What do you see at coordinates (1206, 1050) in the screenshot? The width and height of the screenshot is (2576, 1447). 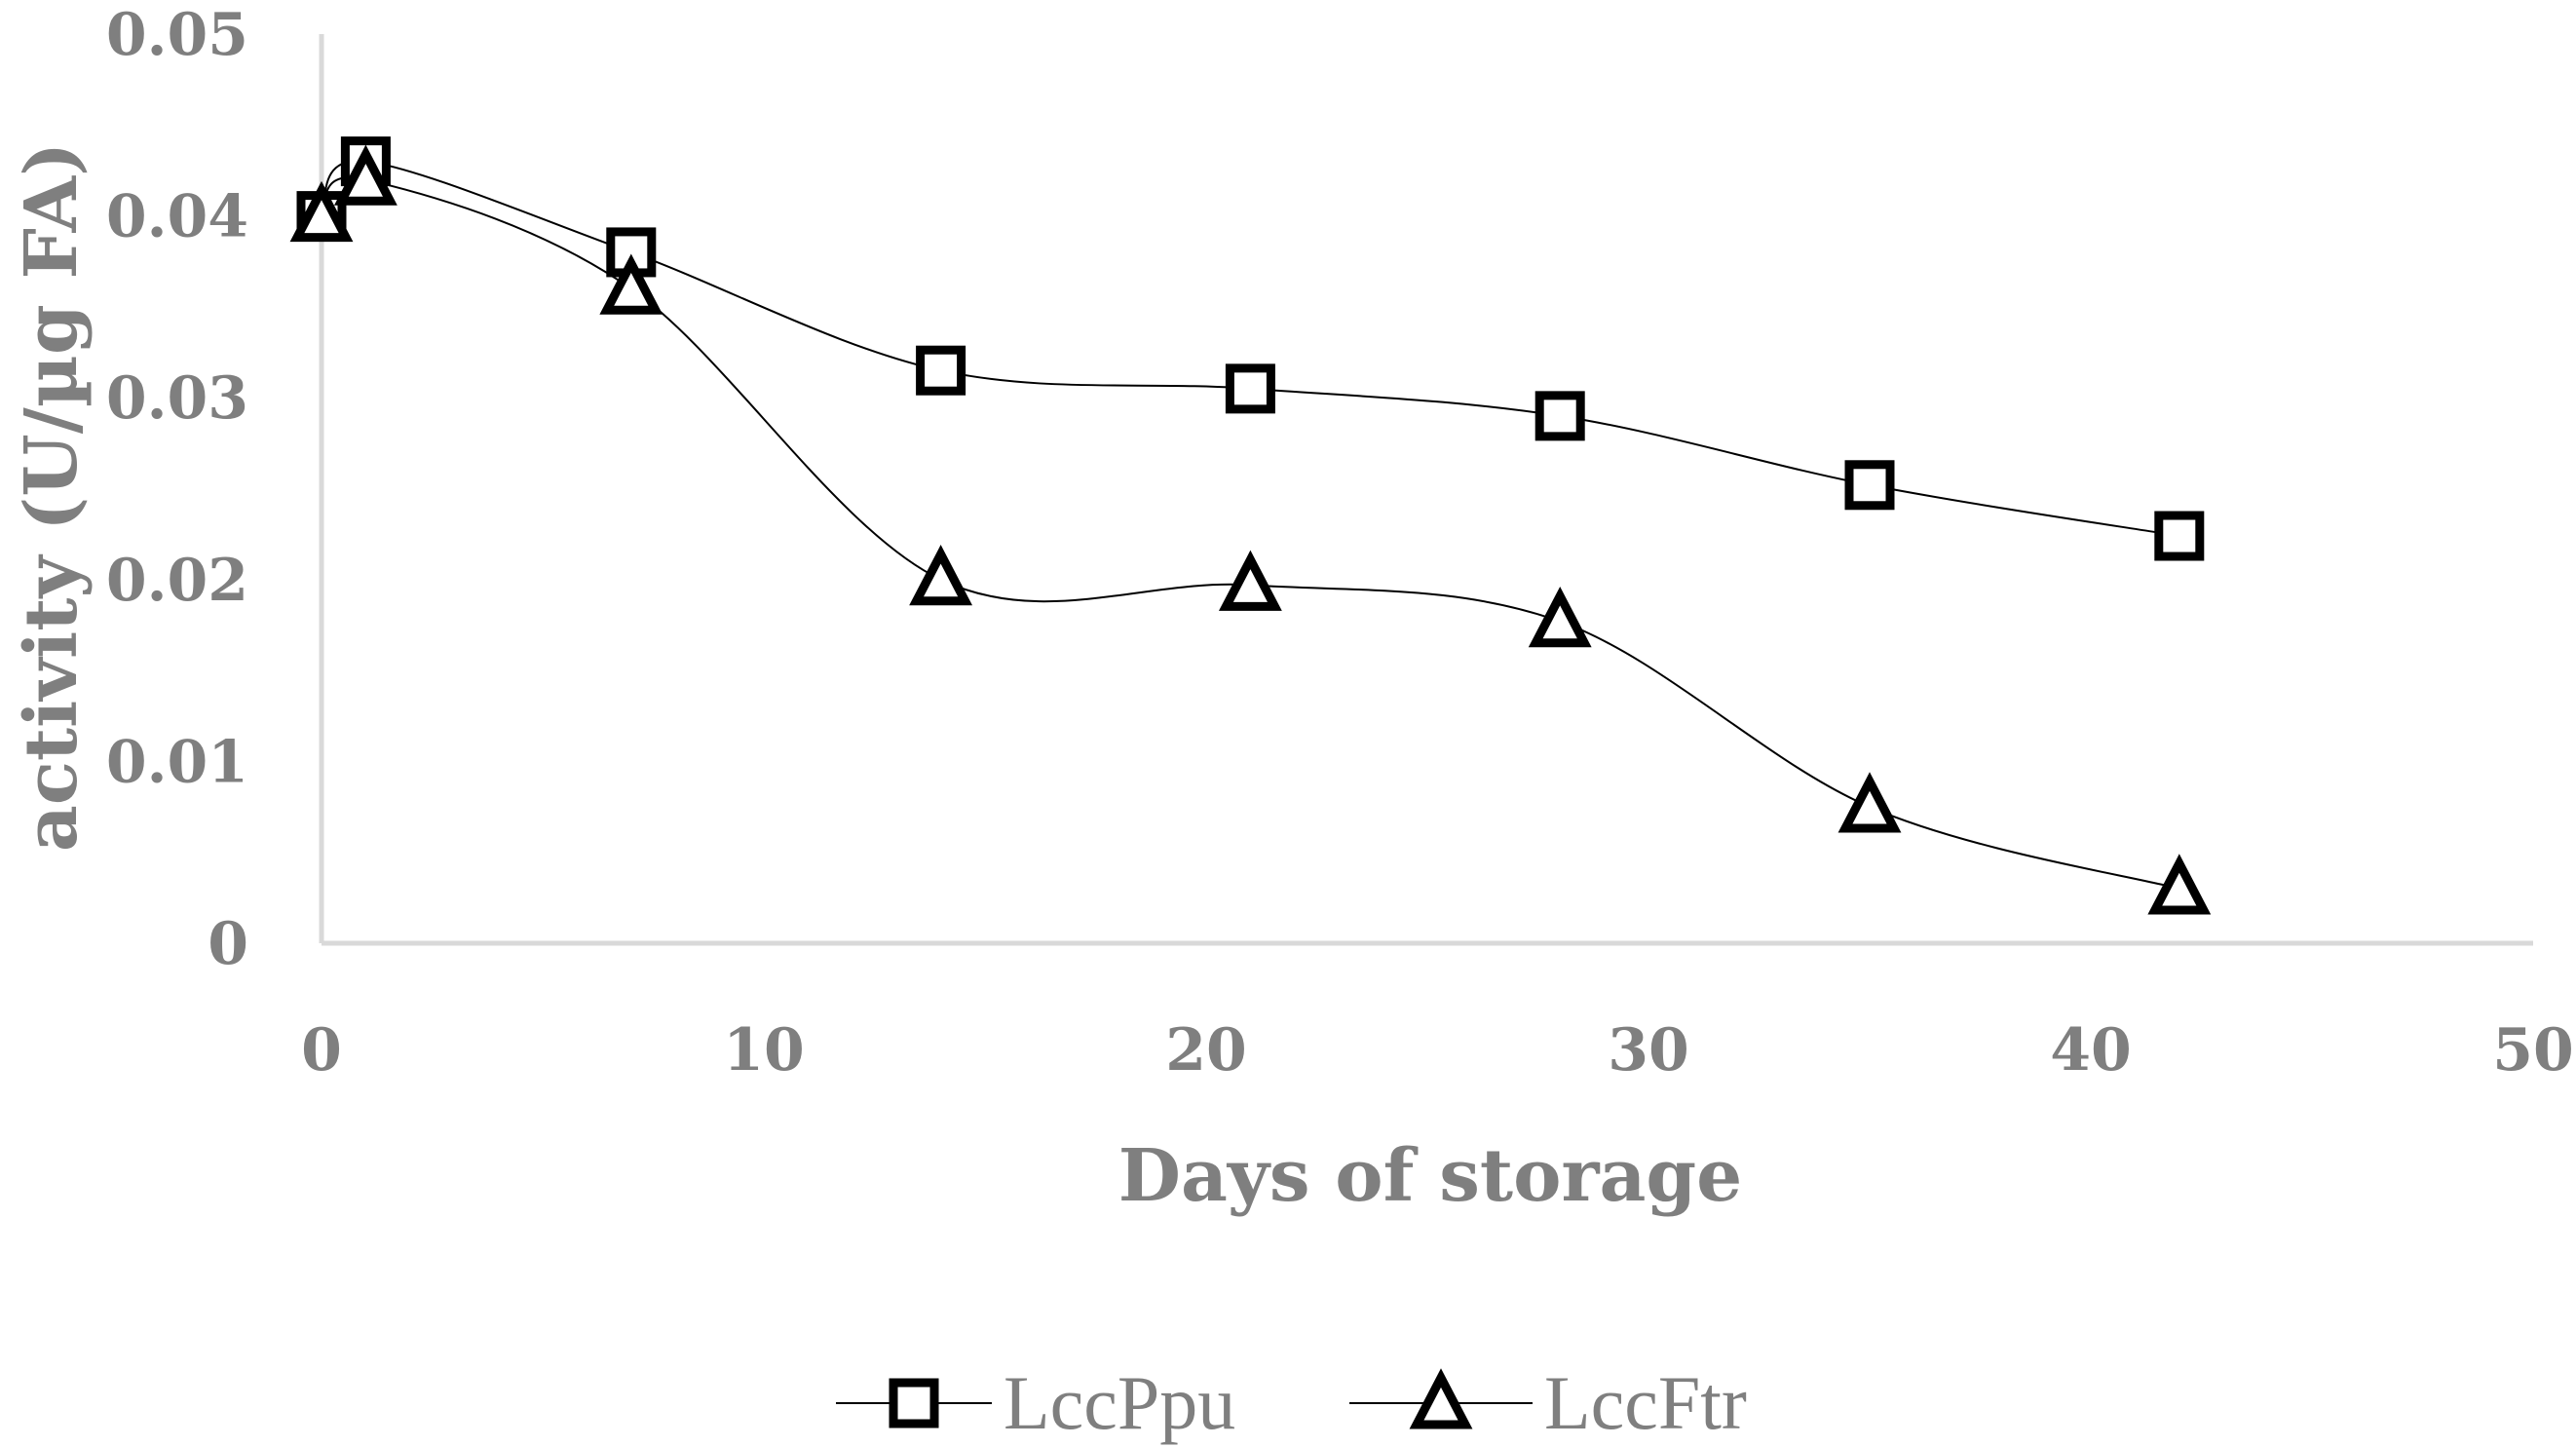 I see `x-tick-label: 20` at bounding box center [1206, 1050].